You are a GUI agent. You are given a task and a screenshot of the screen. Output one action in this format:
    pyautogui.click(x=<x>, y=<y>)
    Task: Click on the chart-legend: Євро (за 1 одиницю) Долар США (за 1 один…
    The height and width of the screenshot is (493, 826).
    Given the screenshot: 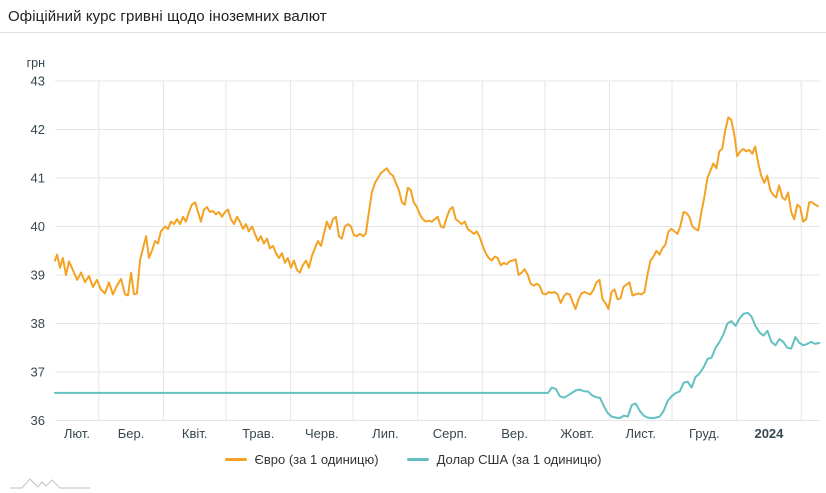 What is the action you would take?
    pyautogui.click(x=413, y=459)
    